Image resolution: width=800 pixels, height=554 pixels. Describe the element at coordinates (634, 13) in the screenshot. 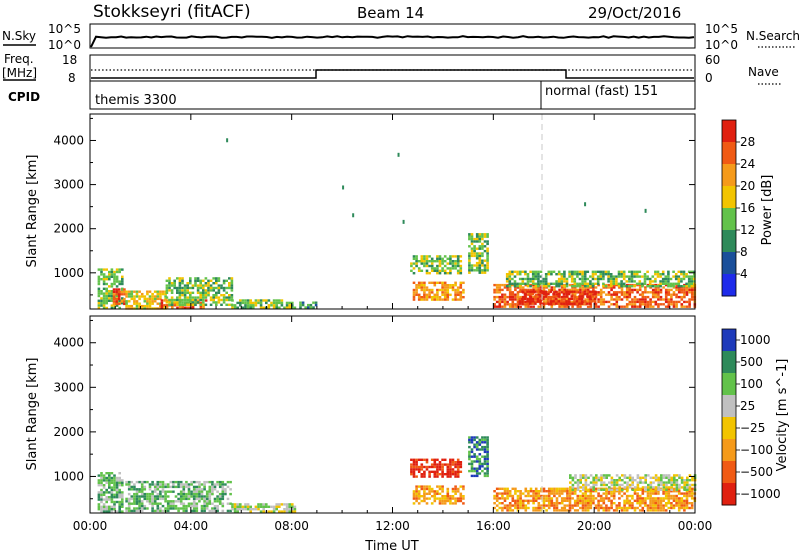

I see `date-title: 29/Oct/2016` at that location.